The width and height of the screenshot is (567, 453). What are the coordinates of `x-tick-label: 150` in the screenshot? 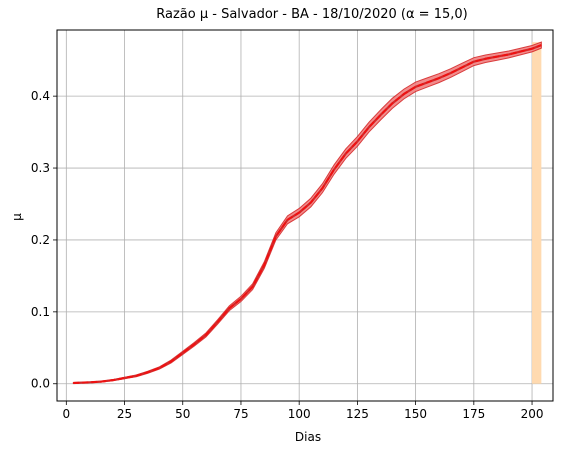 It's located at (415, 414).